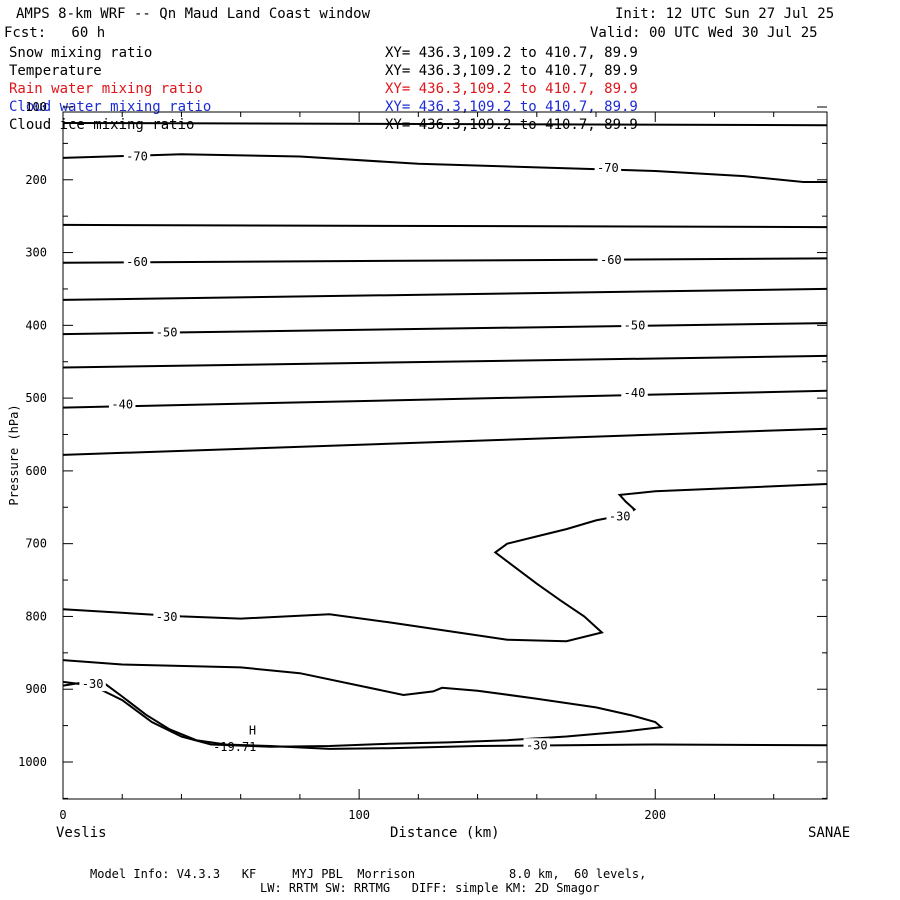 The width and height of the screenshot is (900, 900). What do you see at coordinates (36, 325) in the screenshot?
I see `y-tick-label: 400` at bounding box center [36, 325].